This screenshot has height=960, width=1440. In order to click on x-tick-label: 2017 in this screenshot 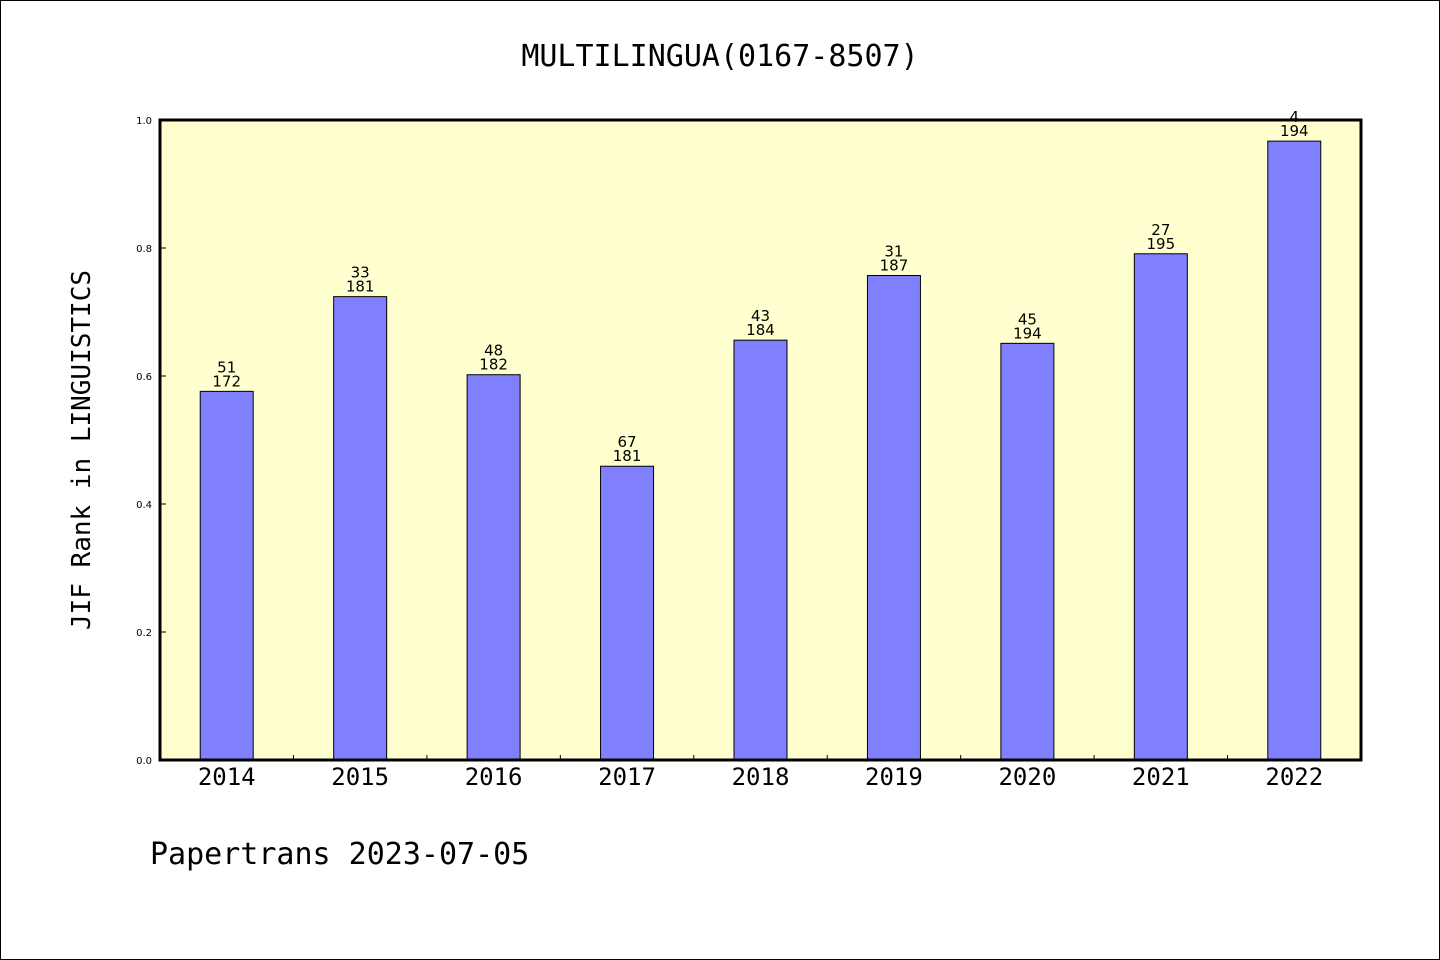, I will do `click(627, 777)`.